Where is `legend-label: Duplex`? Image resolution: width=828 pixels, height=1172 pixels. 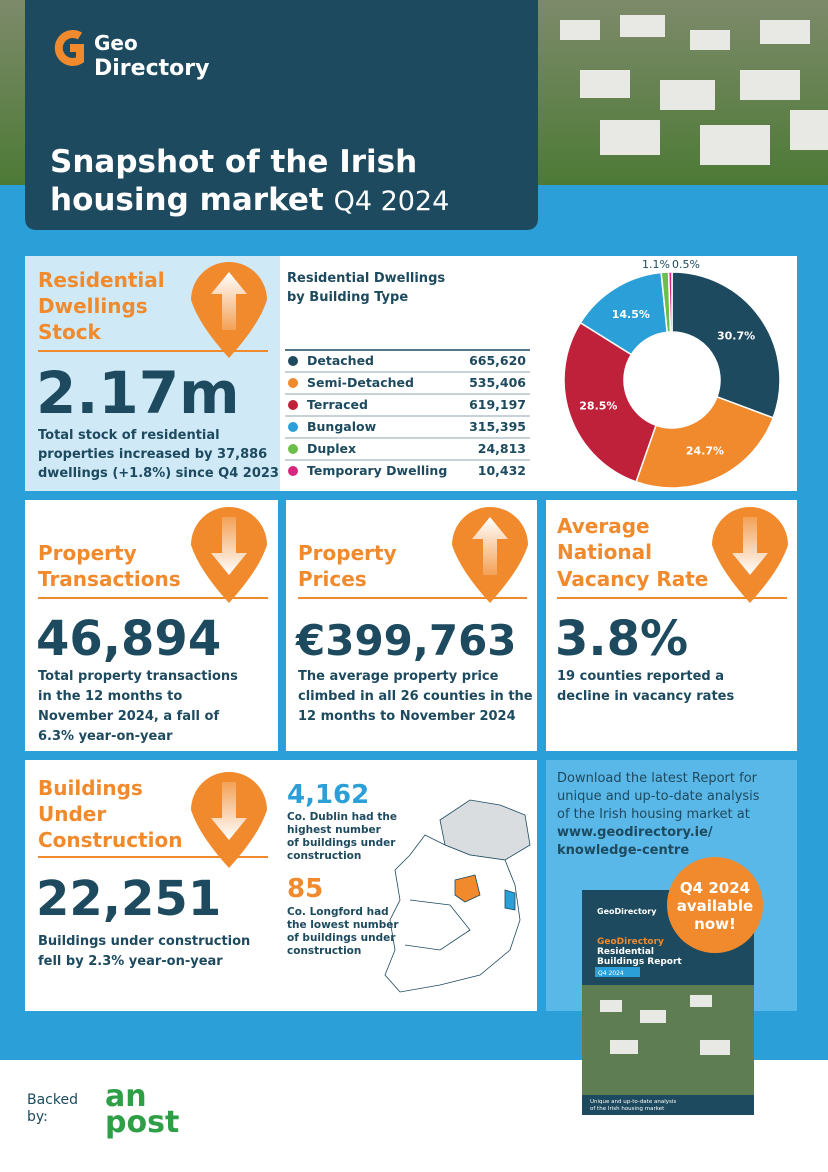
legend-label: Duplex is located at coordinates (331, 448).